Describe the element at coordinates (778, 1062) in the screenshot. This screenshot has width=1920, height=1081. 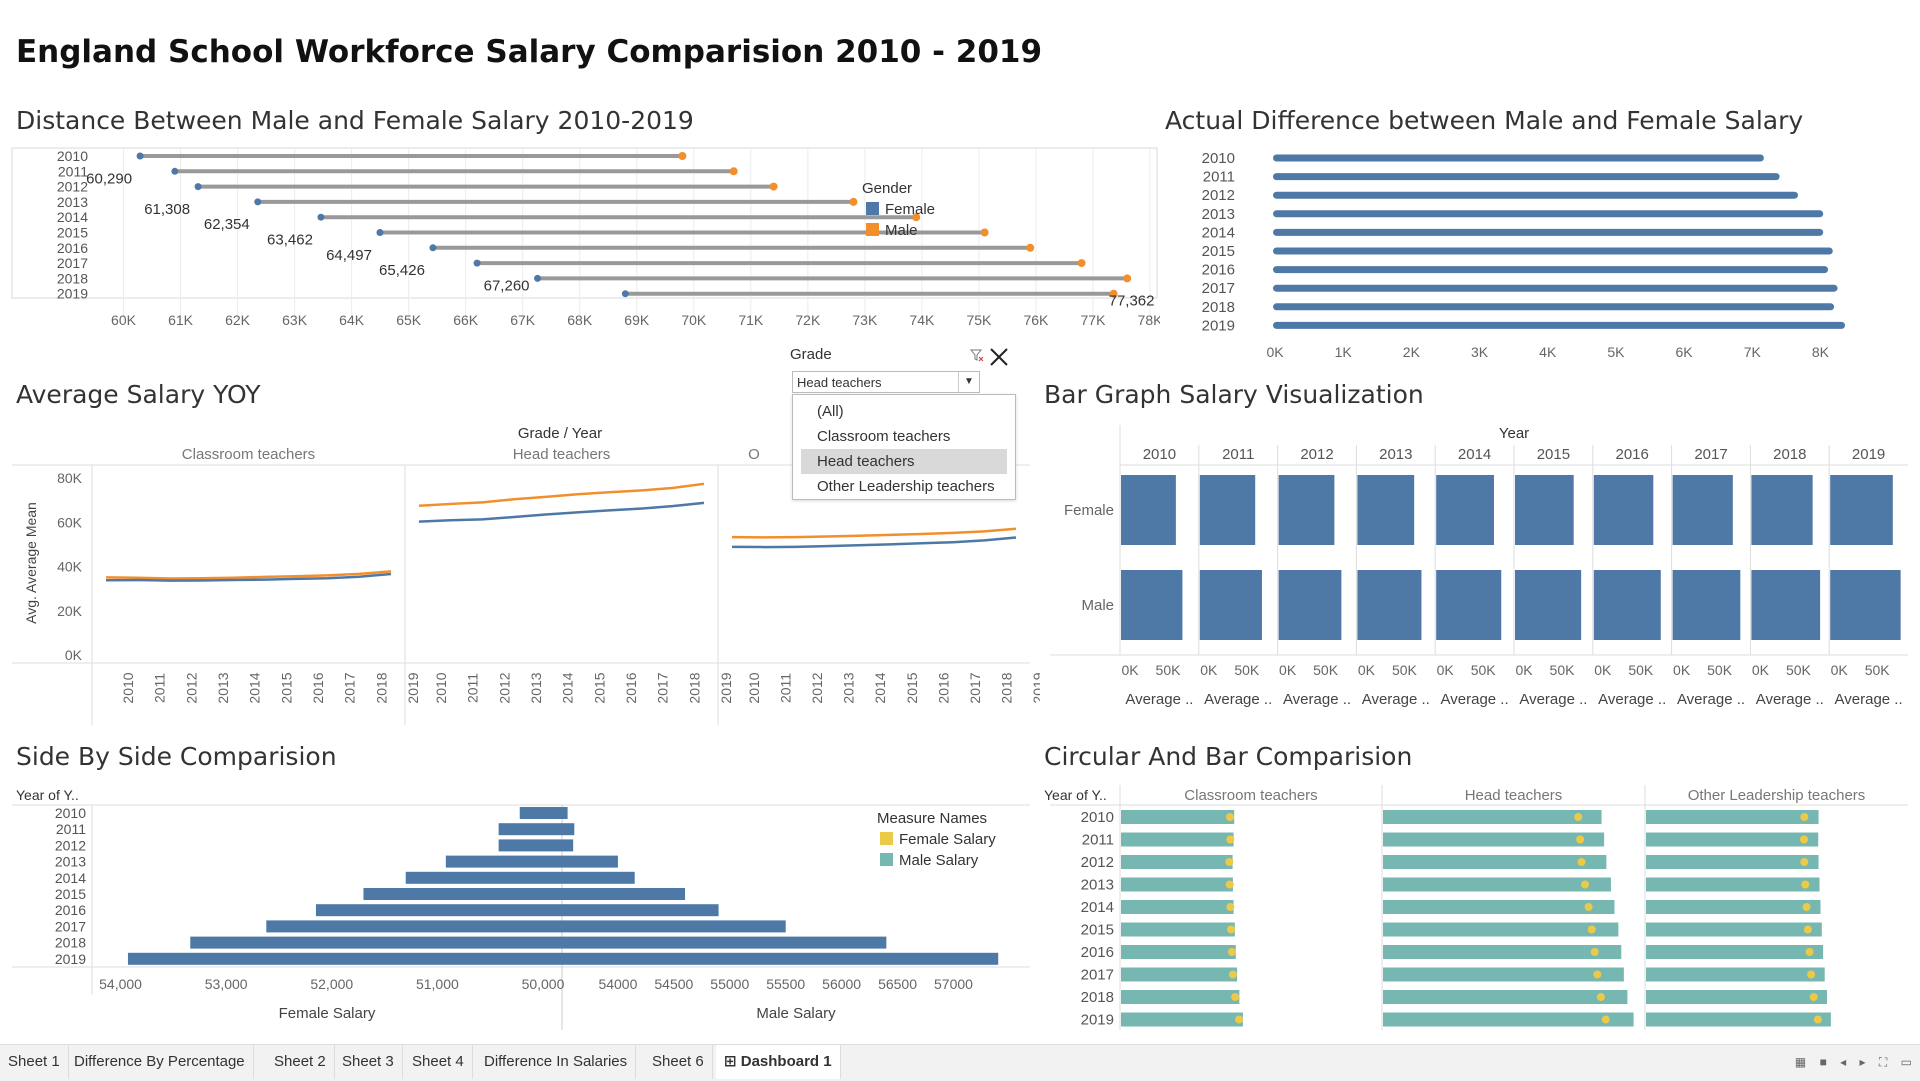
I see `tab-dashboard-1: ⊞ Dashboard 1` at that location.